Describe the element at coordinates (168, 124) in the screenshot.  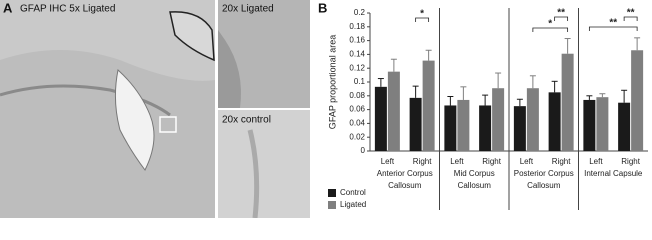
I see `inset-box` at that location.